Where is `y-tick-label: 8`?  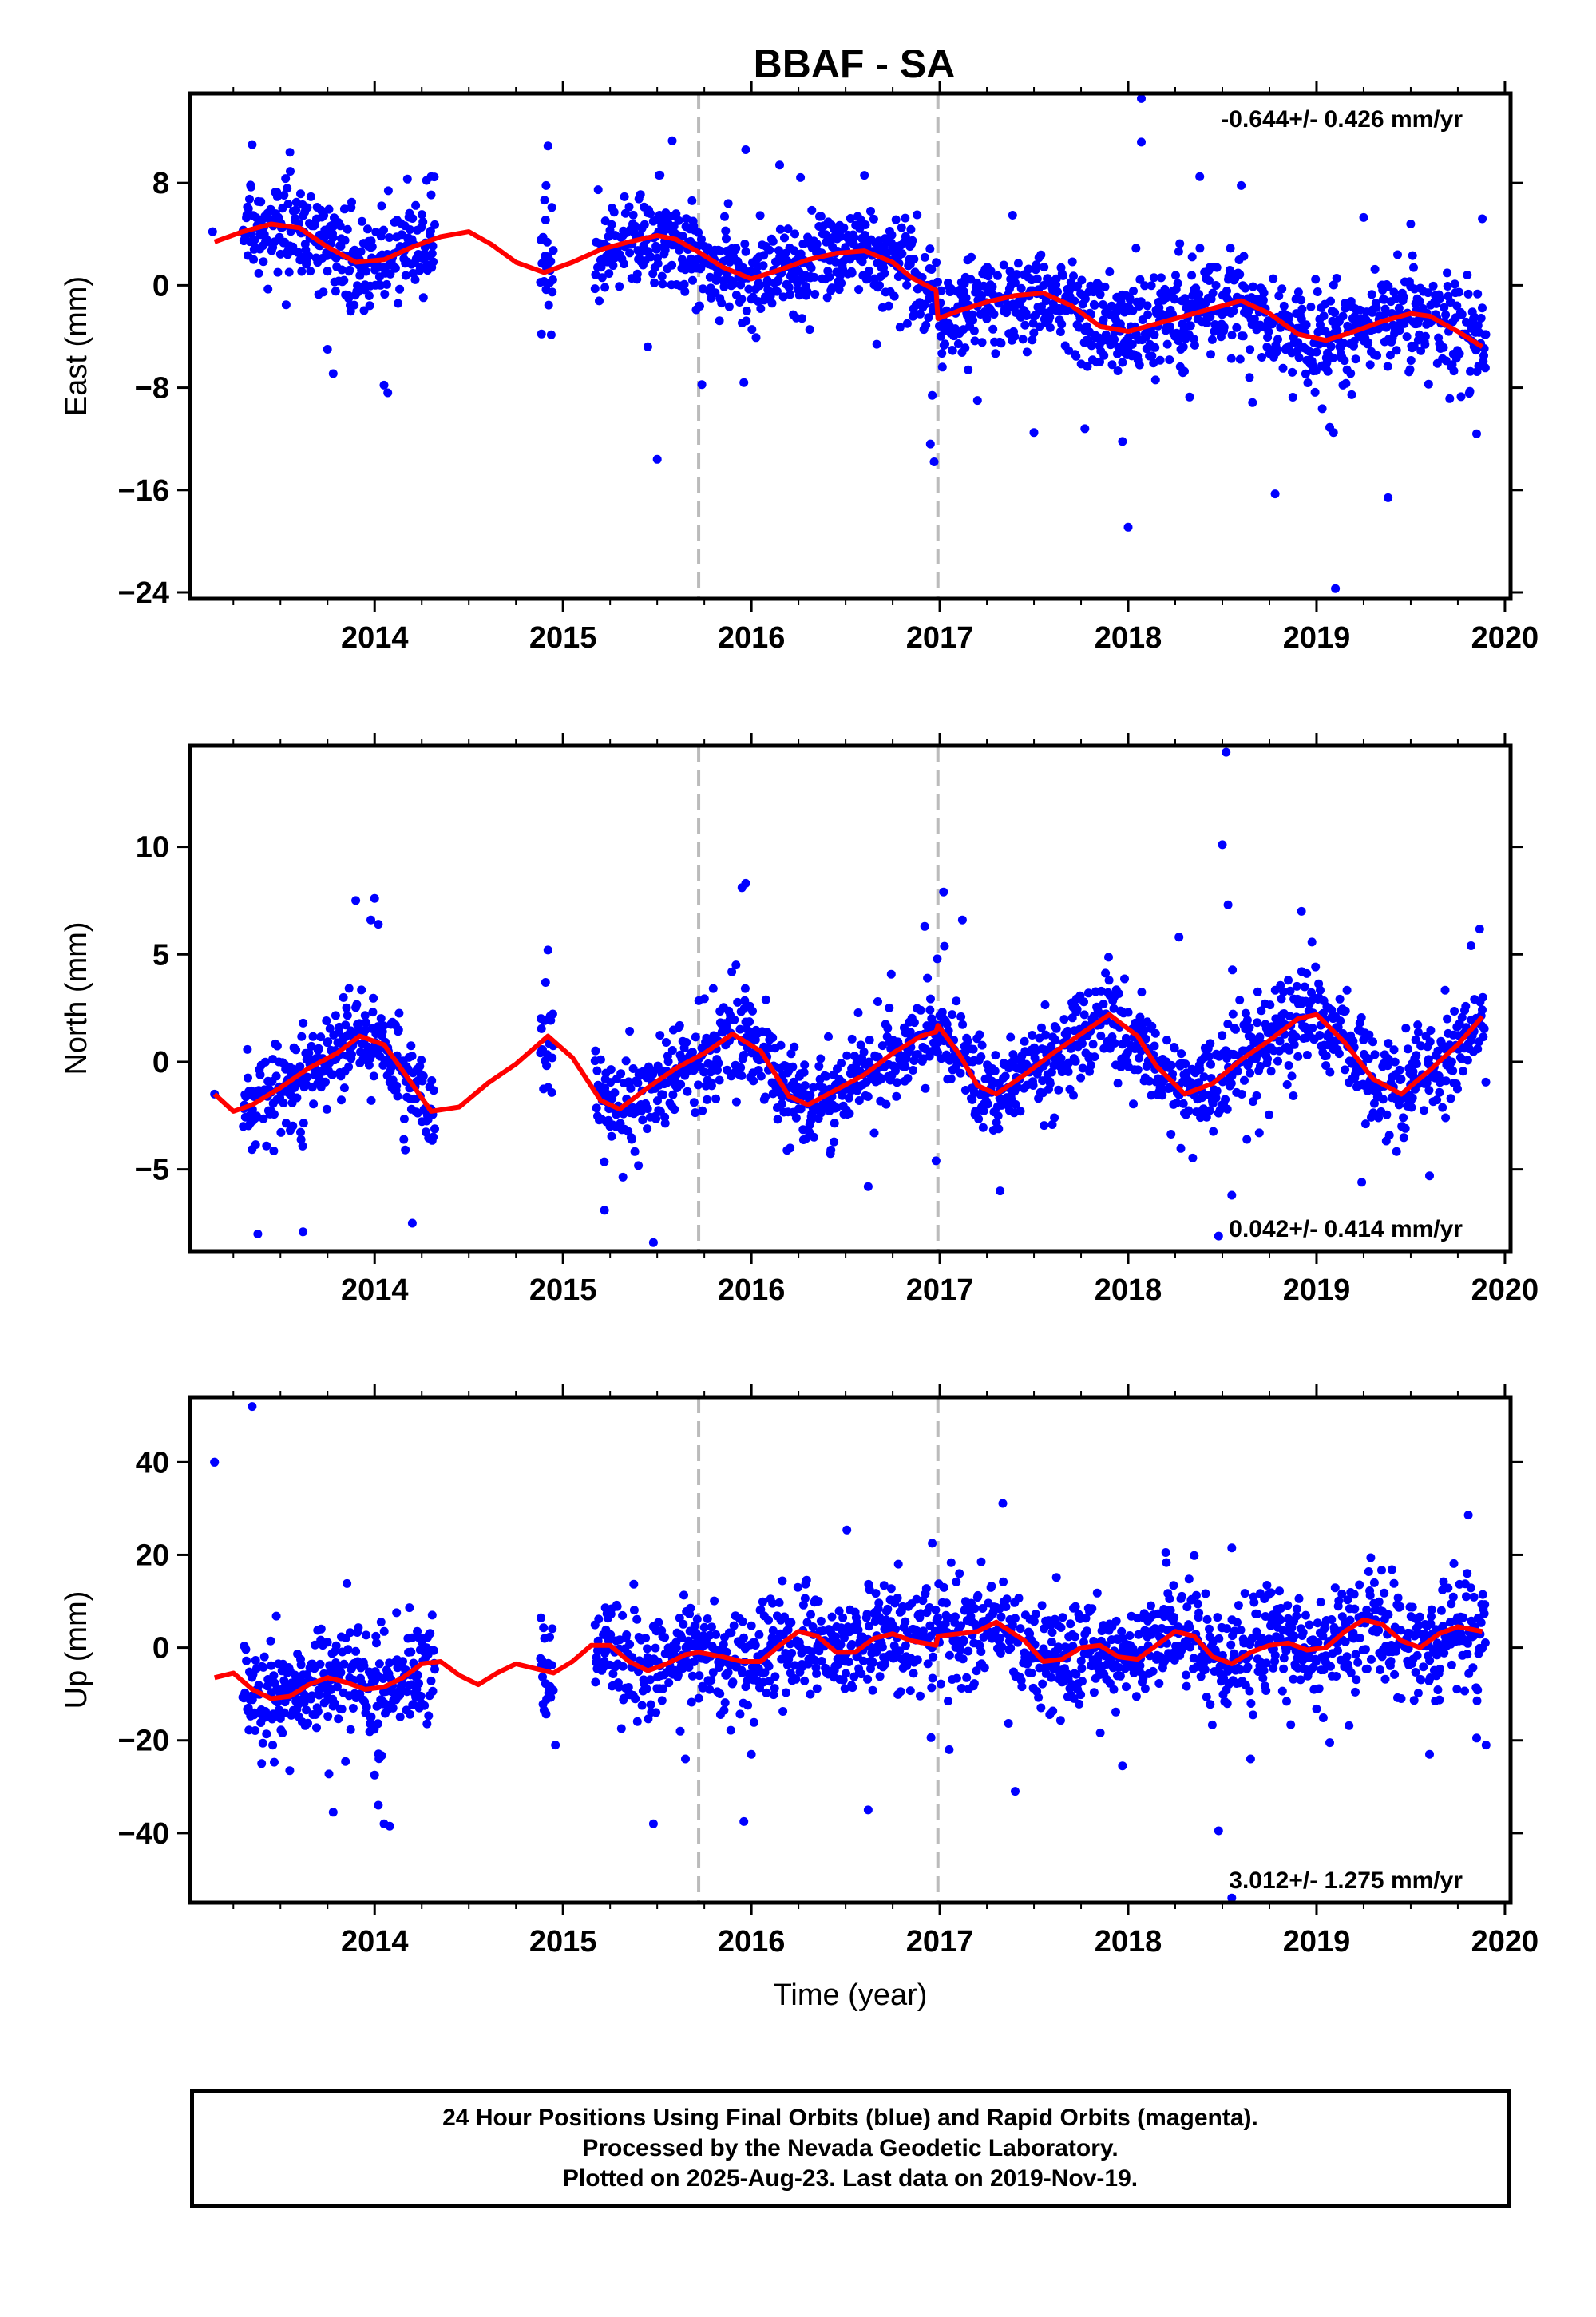 y-tick-label: 8 is located at coordinates (160, 183).